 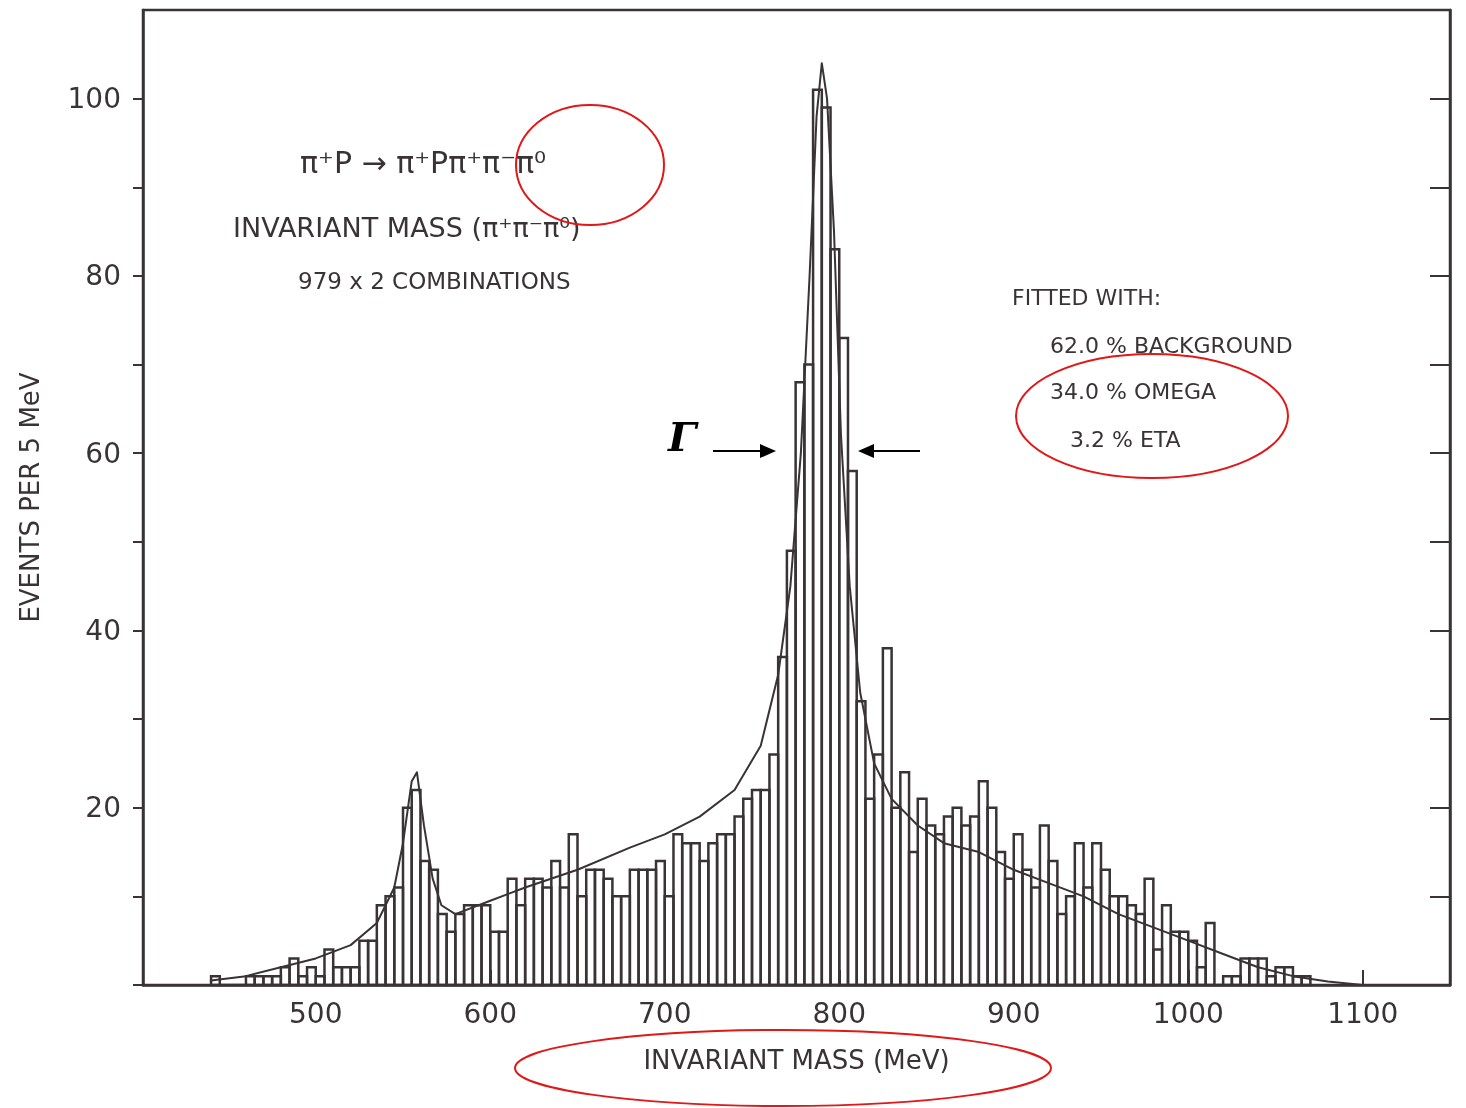 I want to click on annotation: 979 x 2 COMBINATIONS, so click(x=434, y=280).